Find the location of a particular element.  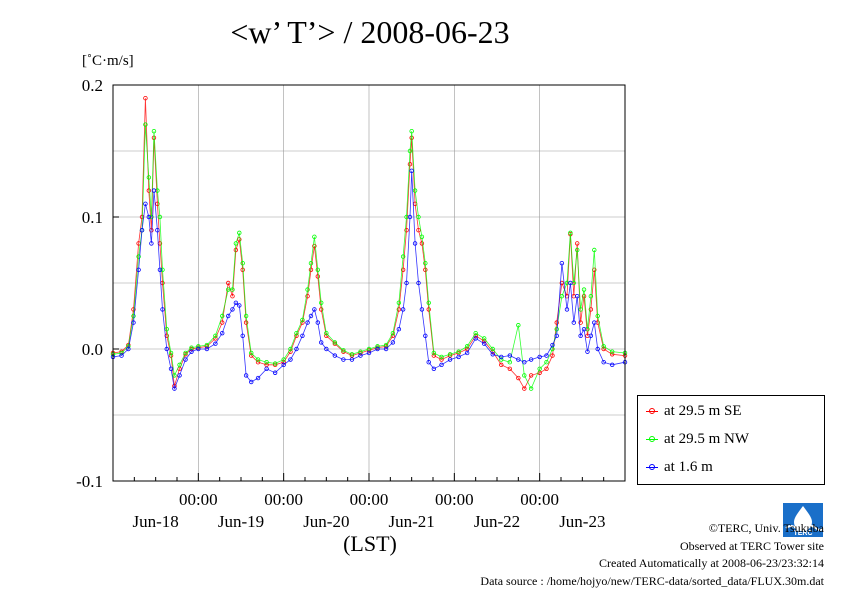

x-tick-date-label: Jun-18 is located at coordinates (156, 521).